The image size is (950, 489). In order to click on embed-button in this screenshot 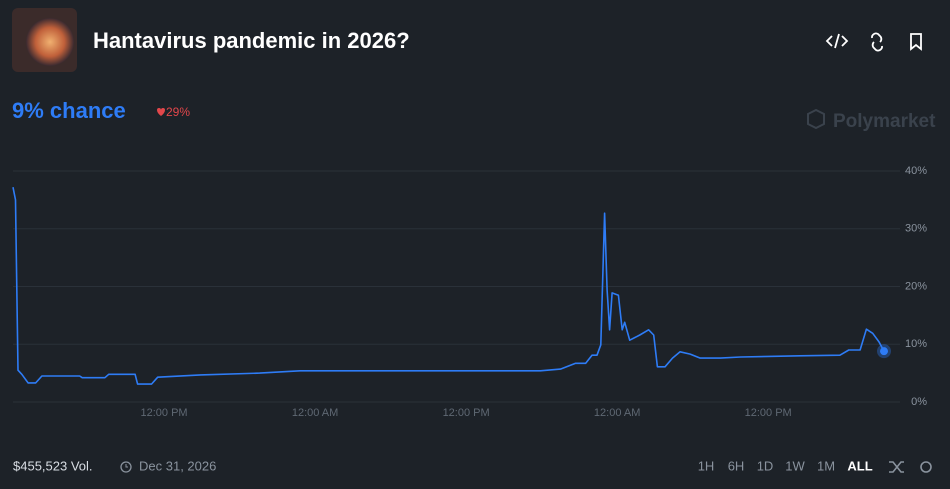, I will do `click(837, 41)`.